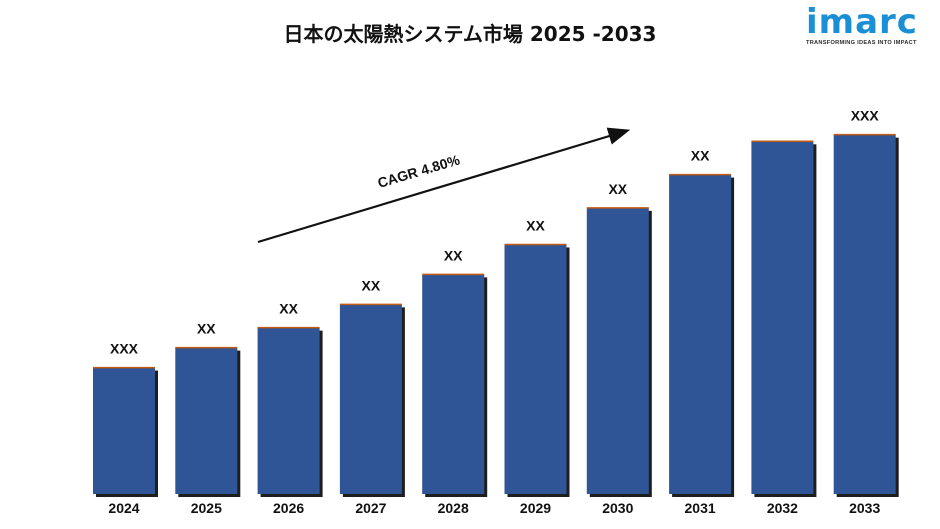 This screenshot has height=529, width=940. Describe the element at coordinates (535, 225) in the screenshot. I see `data-label-2029: XX` at that location.